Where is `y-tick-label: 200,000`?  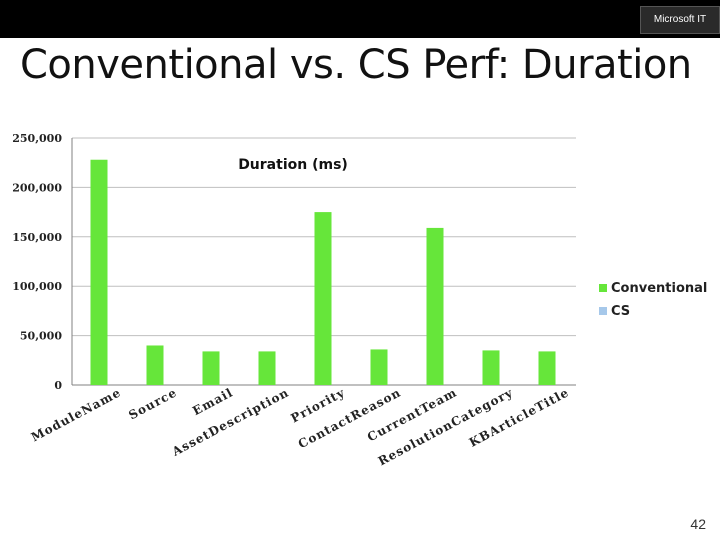 y-tick-label: 200,000 is located at coordinates (37, 187).